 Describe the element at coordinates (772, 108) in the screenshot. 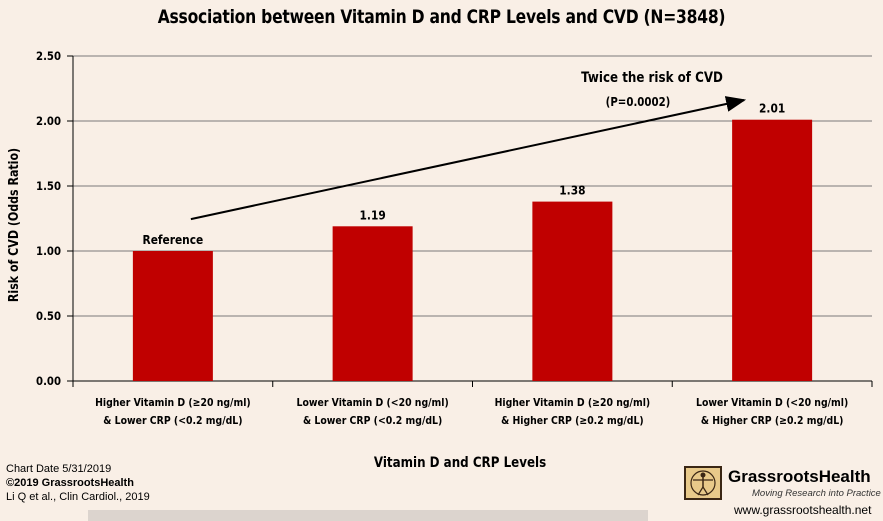

I see `data-label: 2.01` at that location.